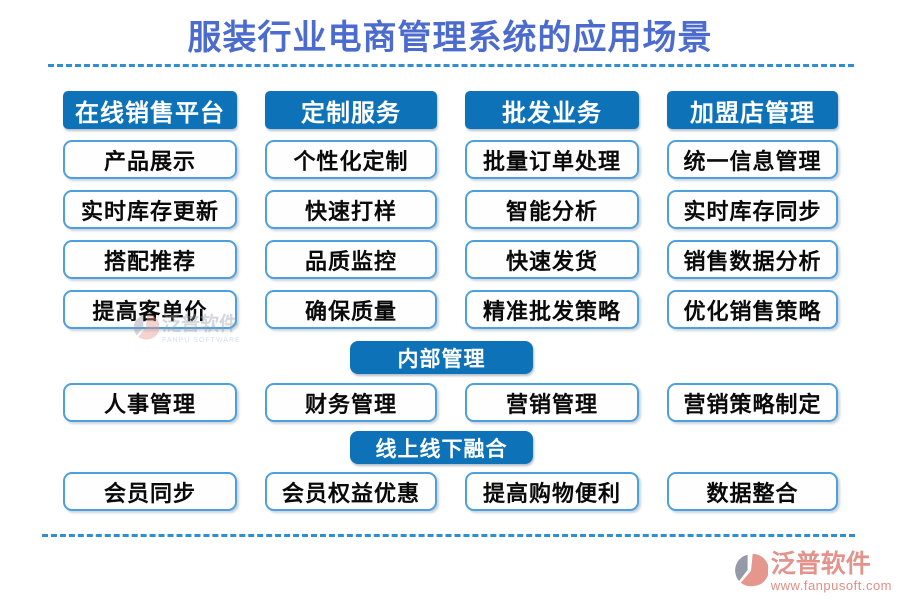 This screenshot has width=900, height=600. What do you see at coordinates (552, 259) in the screenshot?
I see `scenario-item: 快速发货` at bounding box center [552, 259].